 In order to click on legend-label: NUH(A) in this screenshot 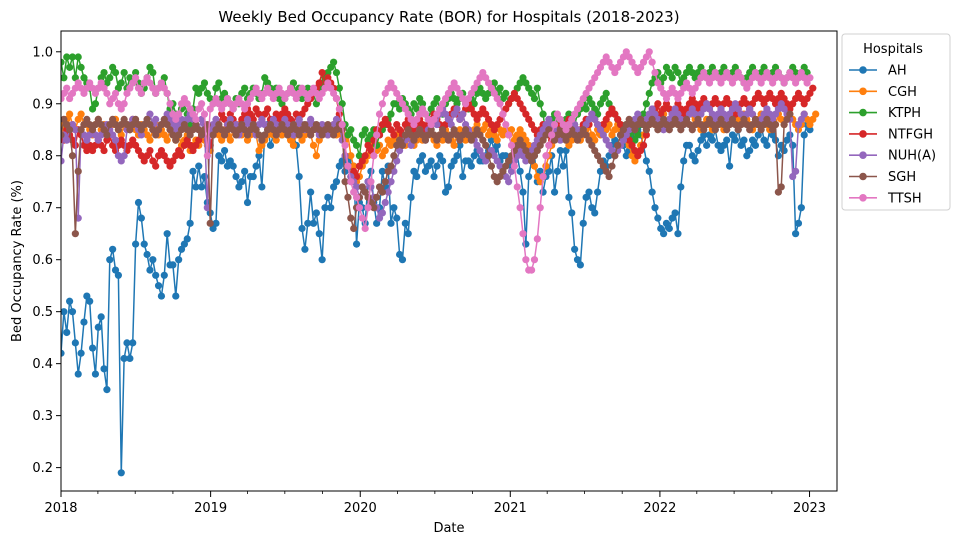, I will do `click(912, 156)`.